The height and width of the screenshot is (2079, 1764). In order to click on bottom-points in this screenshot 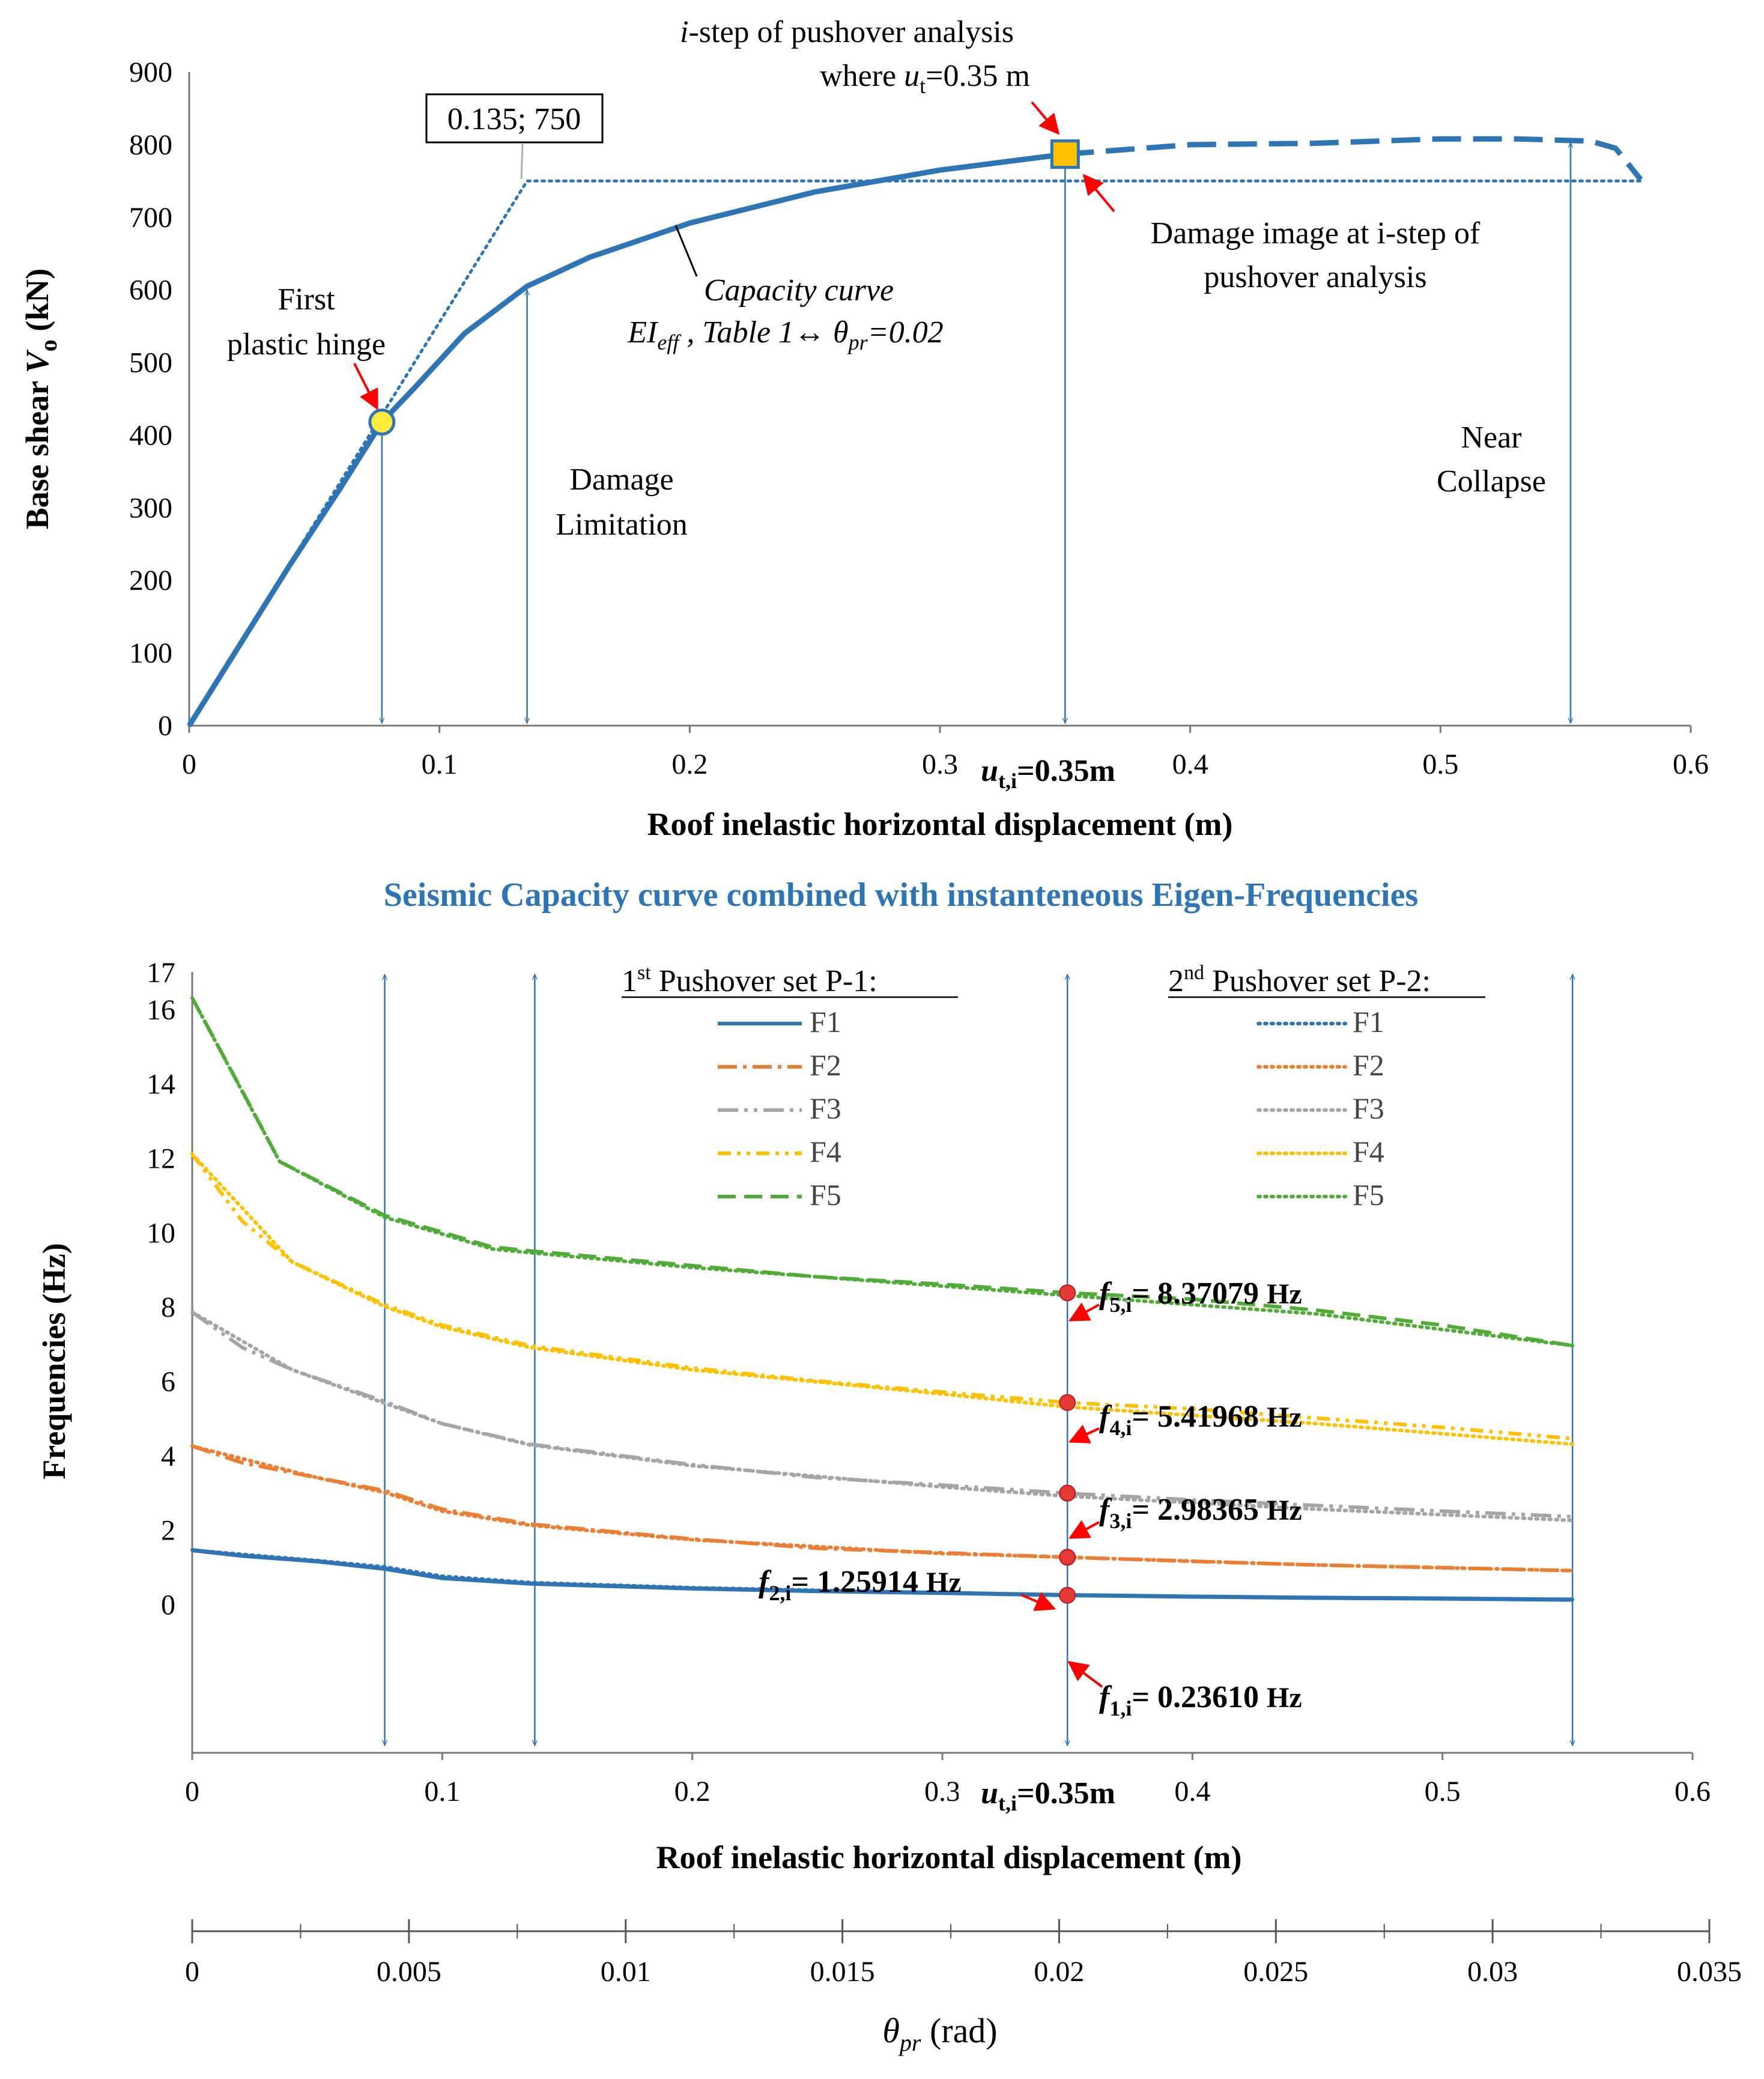, I will do `click(1067, 1444)`.